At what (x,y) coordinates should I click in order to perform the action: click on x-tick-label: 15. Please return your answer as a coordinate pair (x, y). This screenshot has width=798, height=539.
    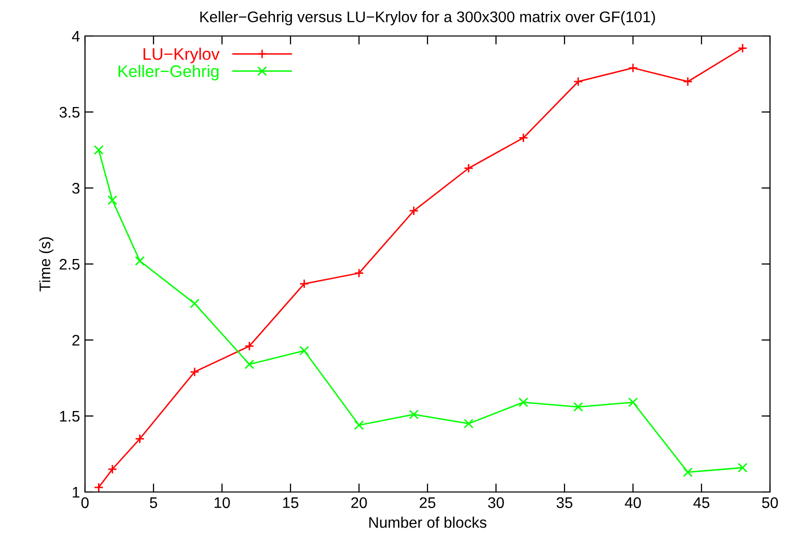
    Looking at the image, I should click on (290, 502).